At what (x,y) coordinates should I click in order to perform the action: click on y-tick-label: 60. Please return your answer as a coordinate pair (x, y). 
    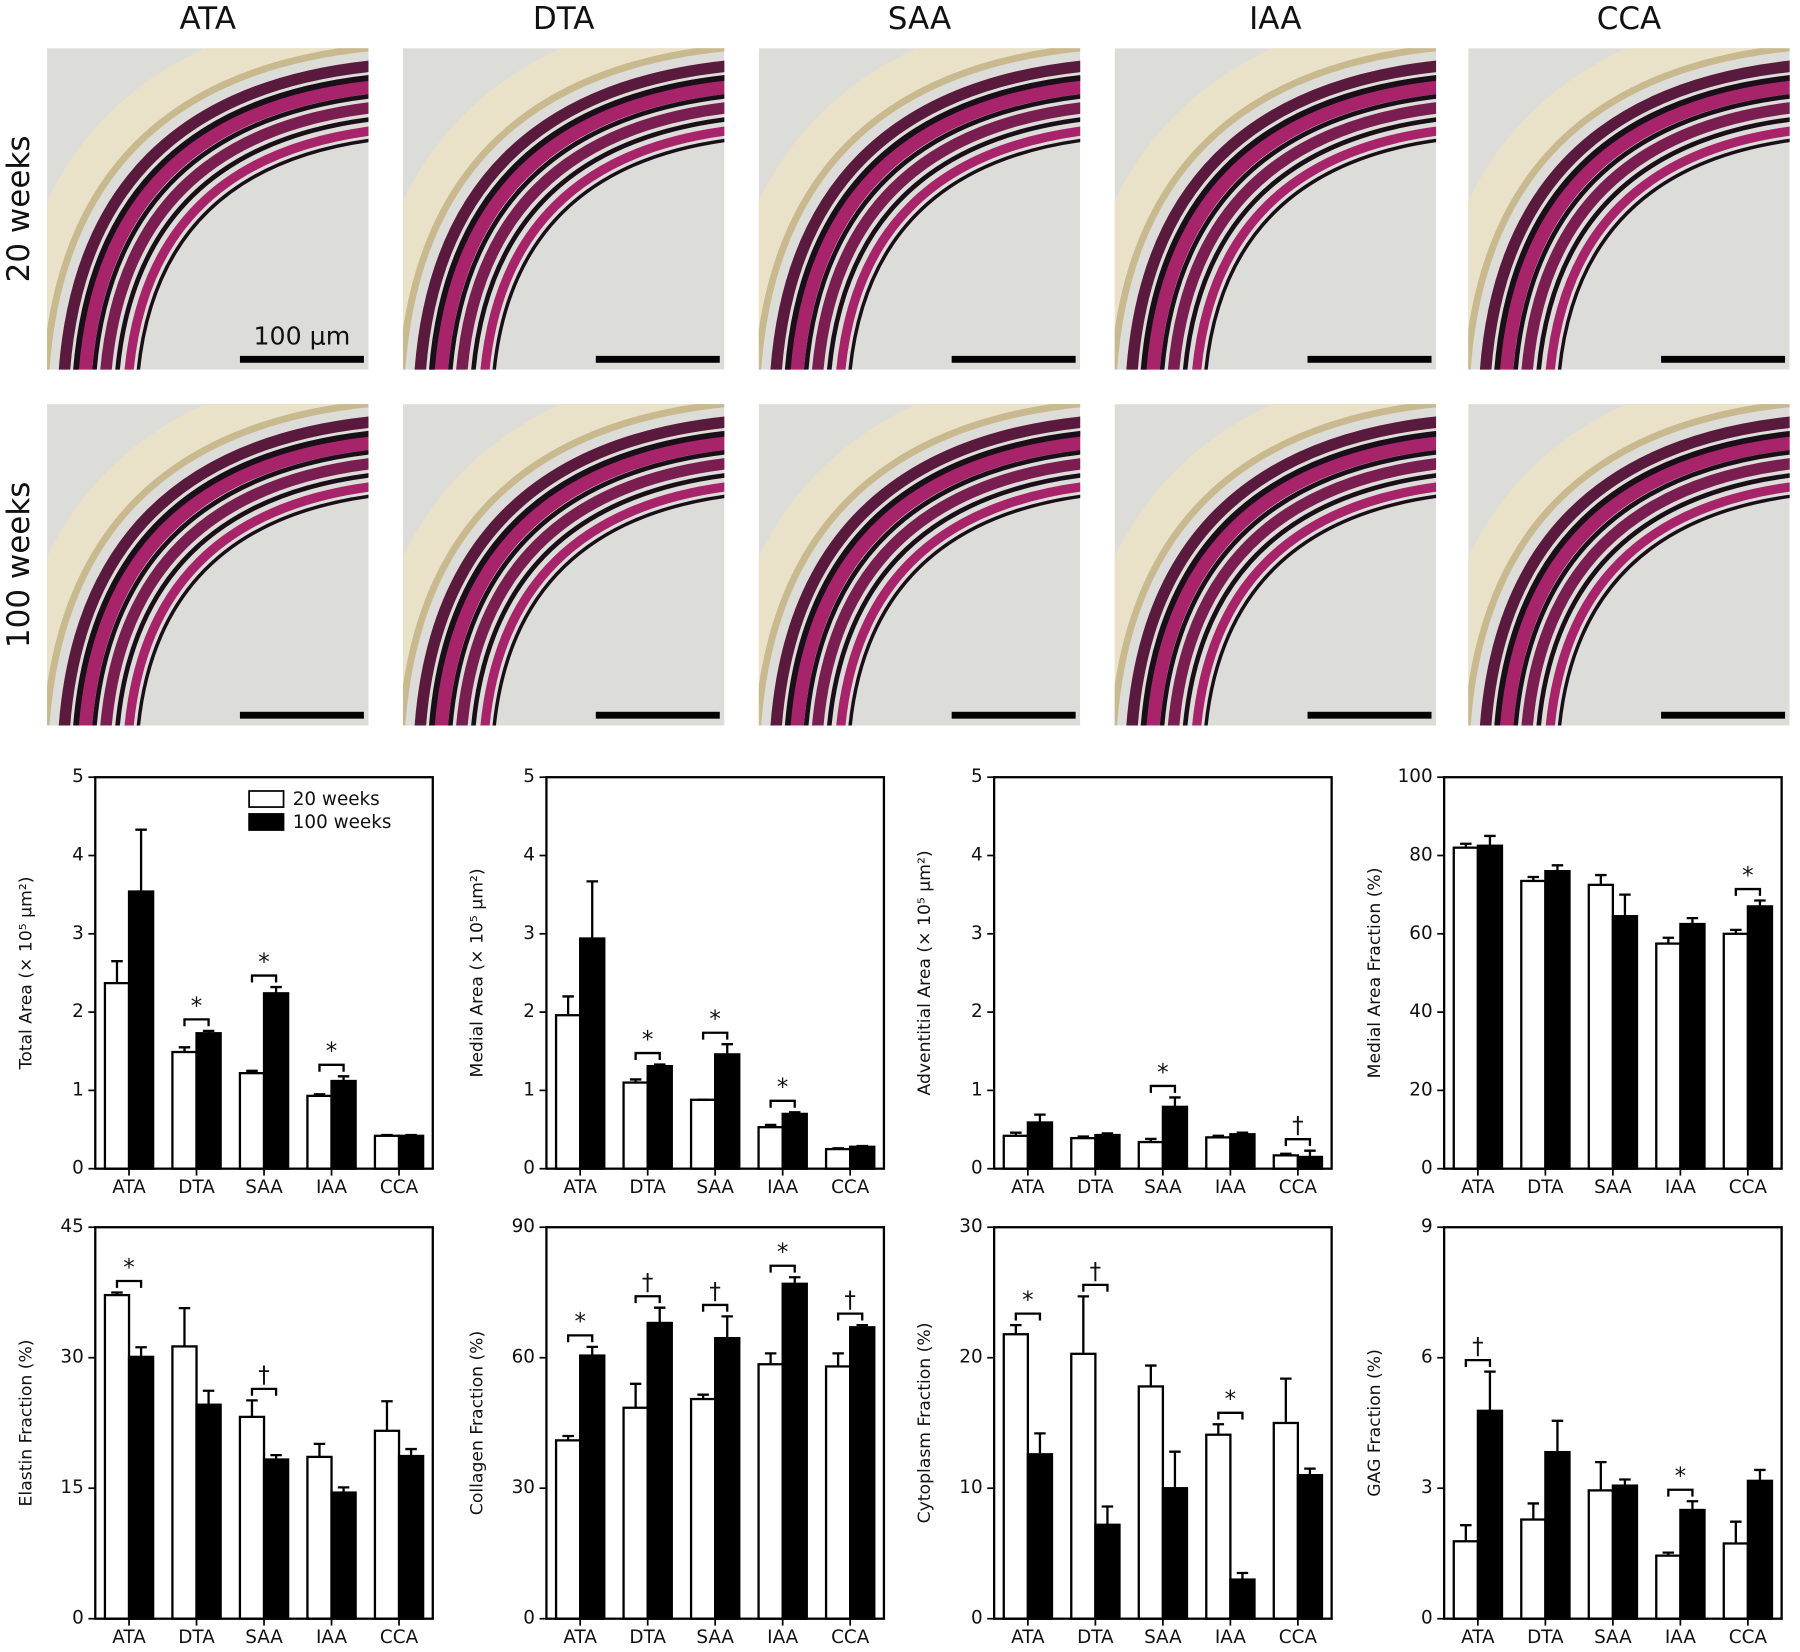
    Looking at the image, I should click on (1420, 933).